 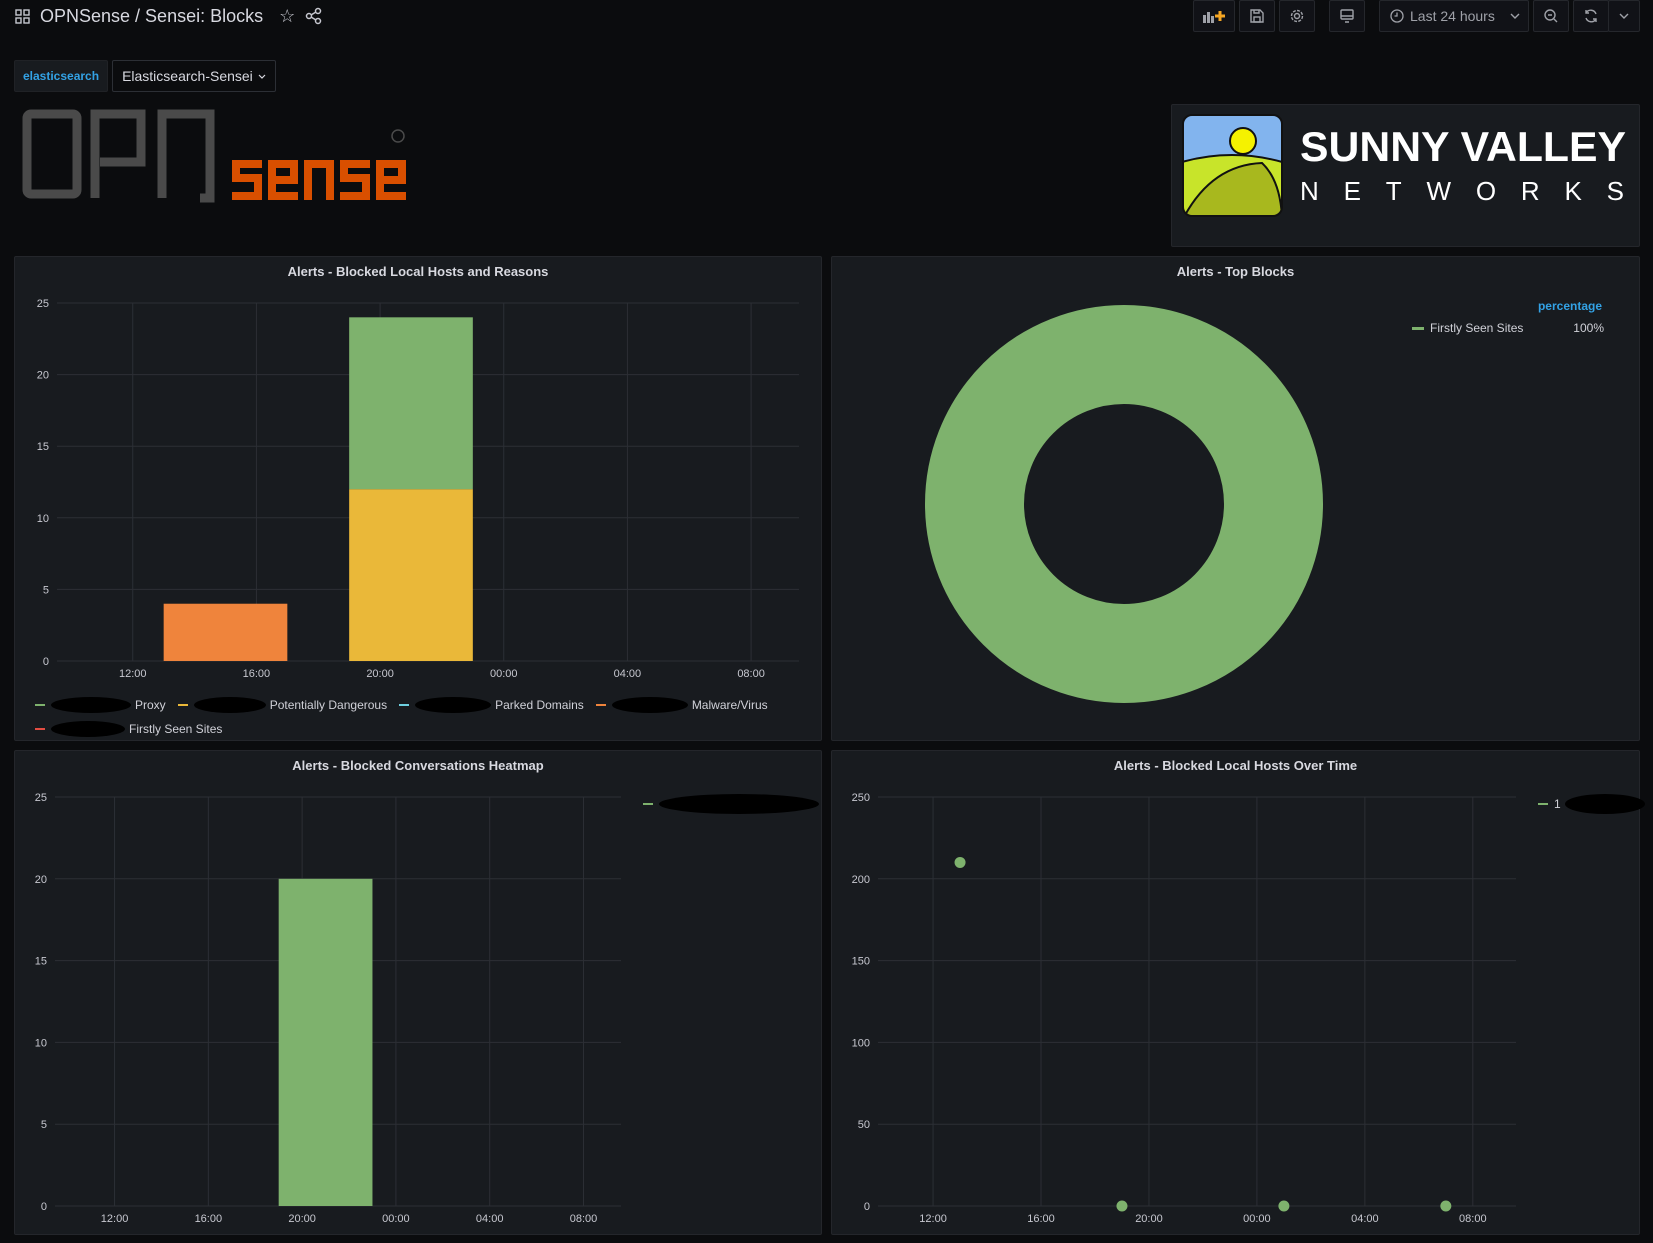 I want to click on pie-slice, so click(x=1124, y=504).